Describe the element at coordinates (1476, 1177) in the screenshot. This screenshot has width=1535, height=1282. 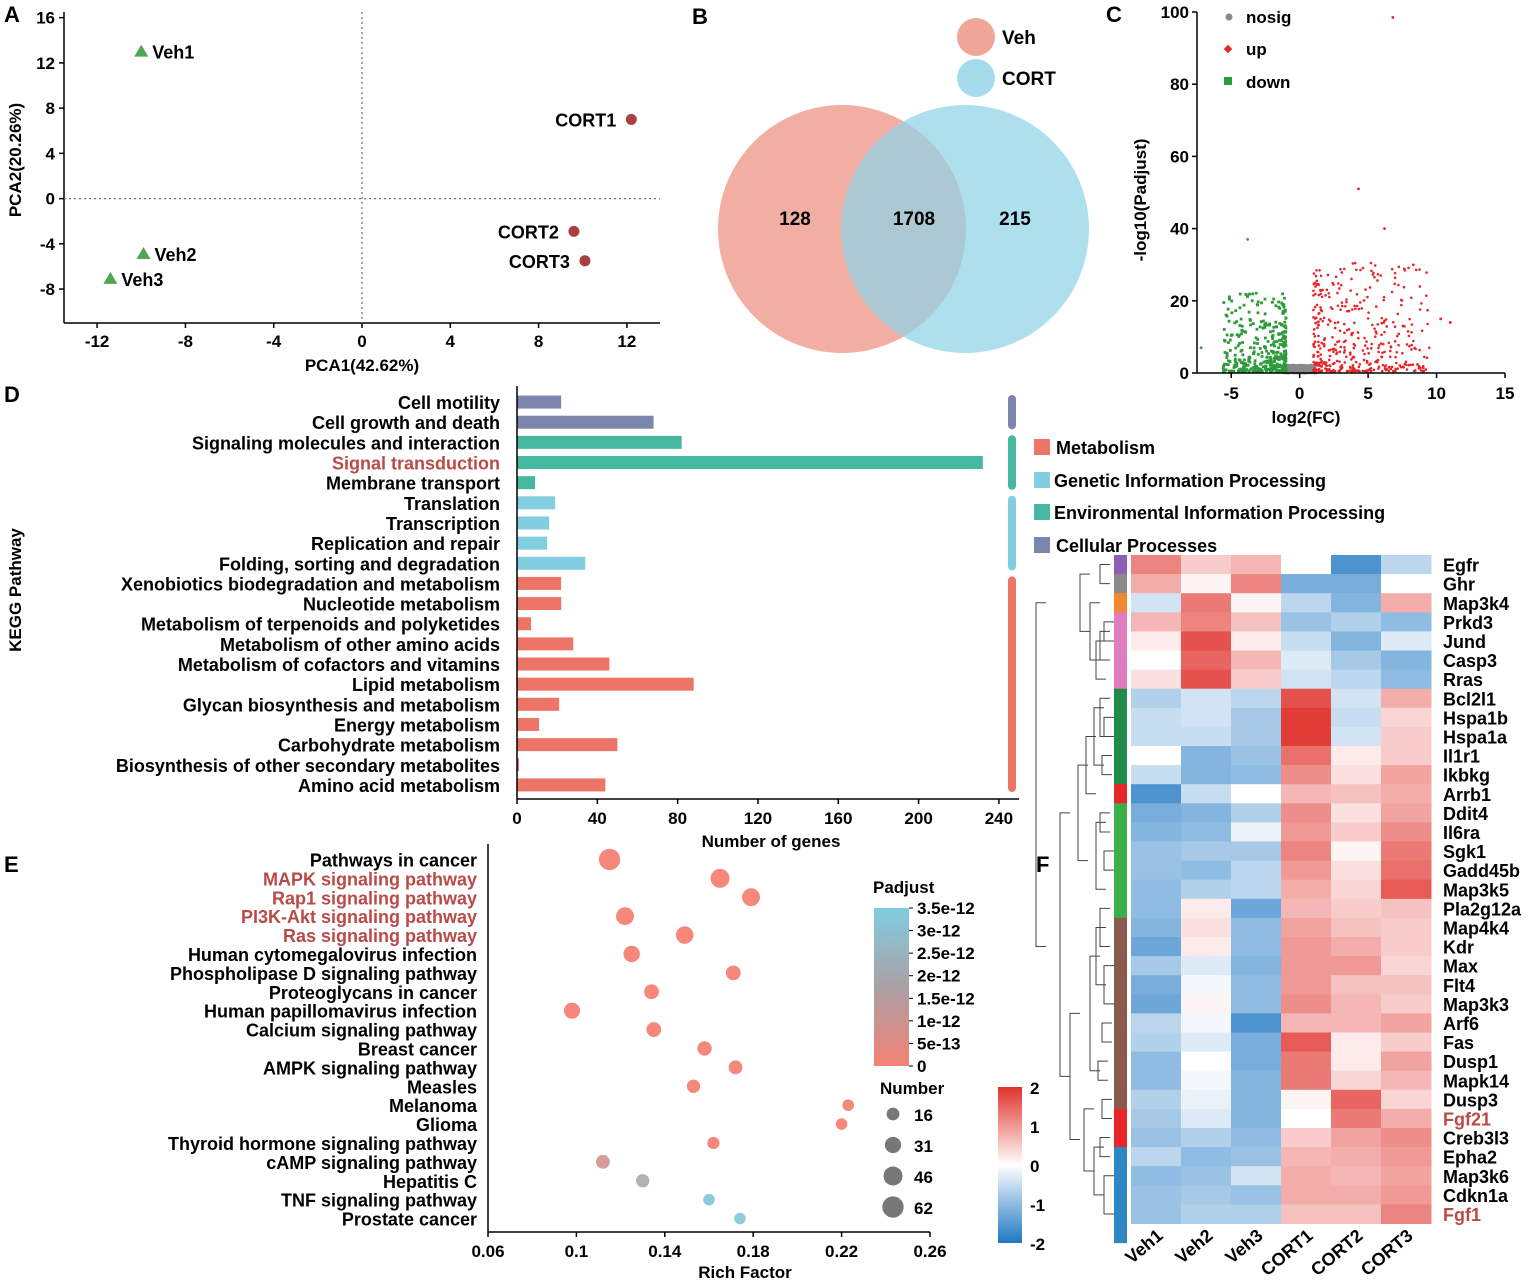
I see `heatmap-row-label: Map3k6` at that location.